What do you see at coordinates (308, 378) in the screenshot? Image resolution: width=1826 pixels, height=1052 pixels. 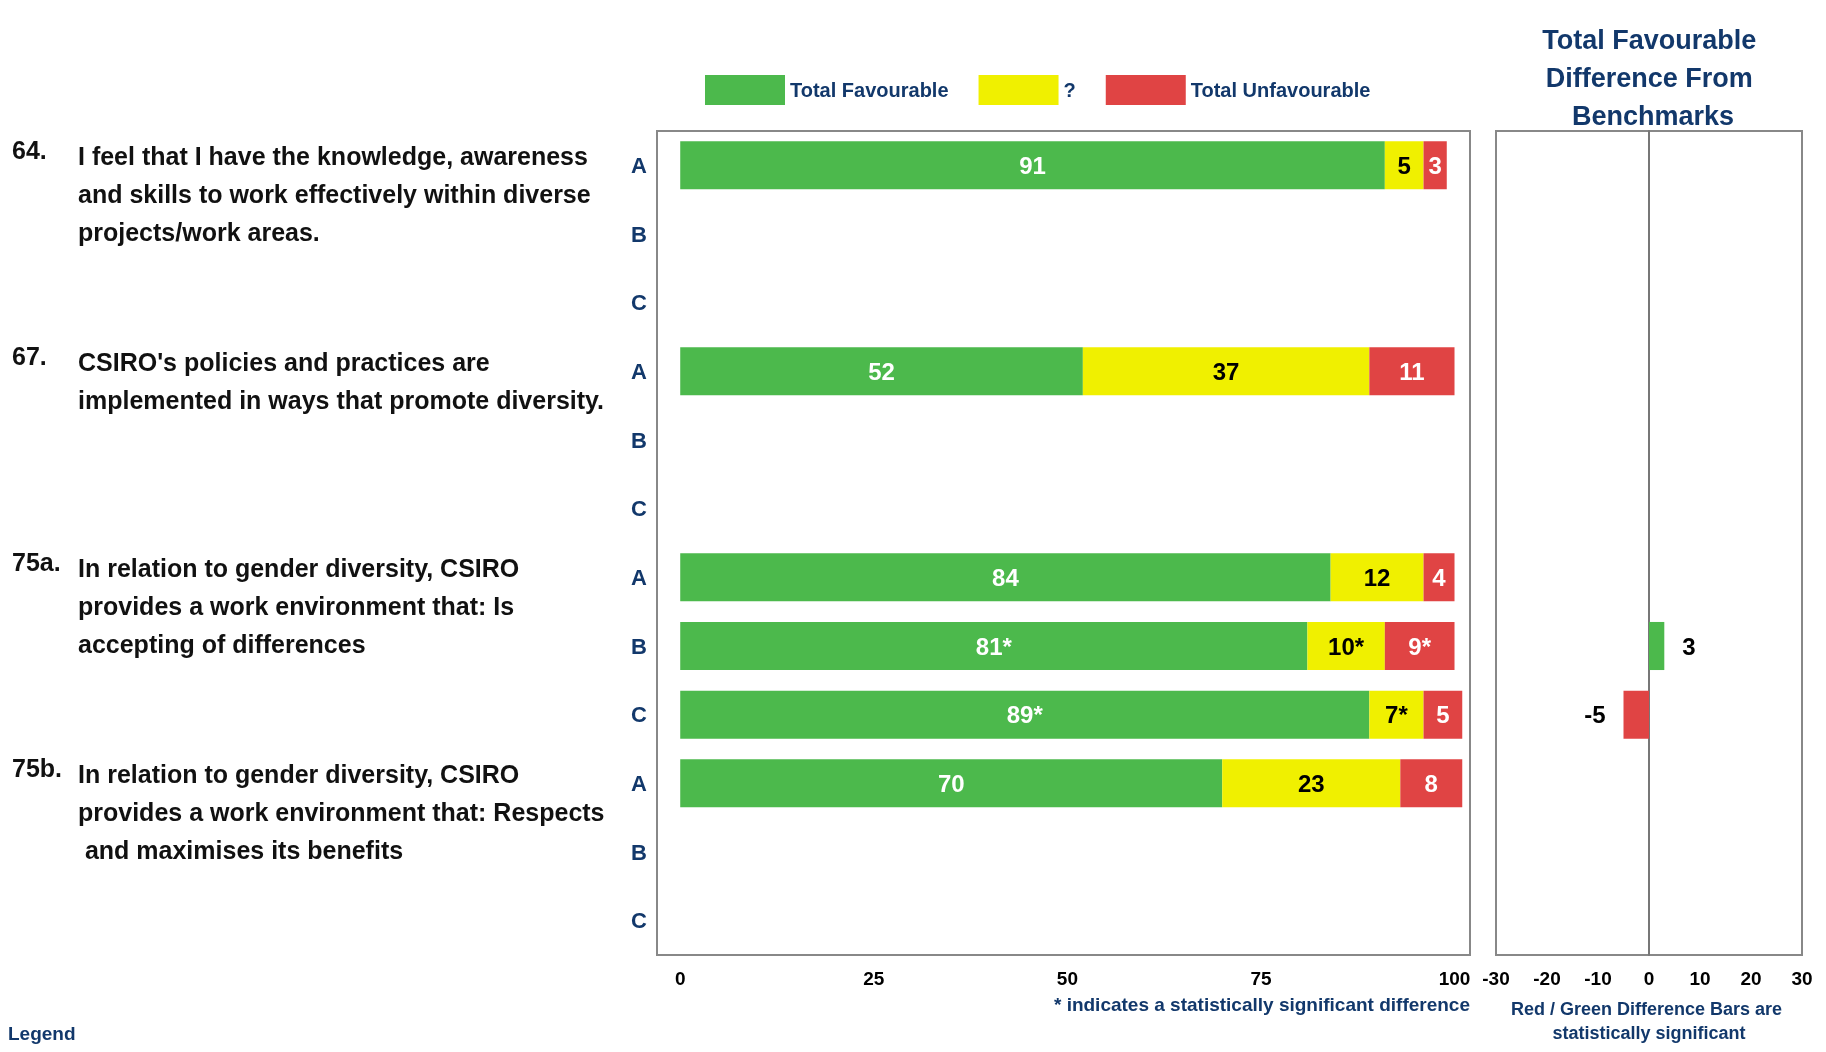 I see `text: 67. CSIRO's policies and practices are implemented in ways that promote diversity.` at bounding box center [308, 378].